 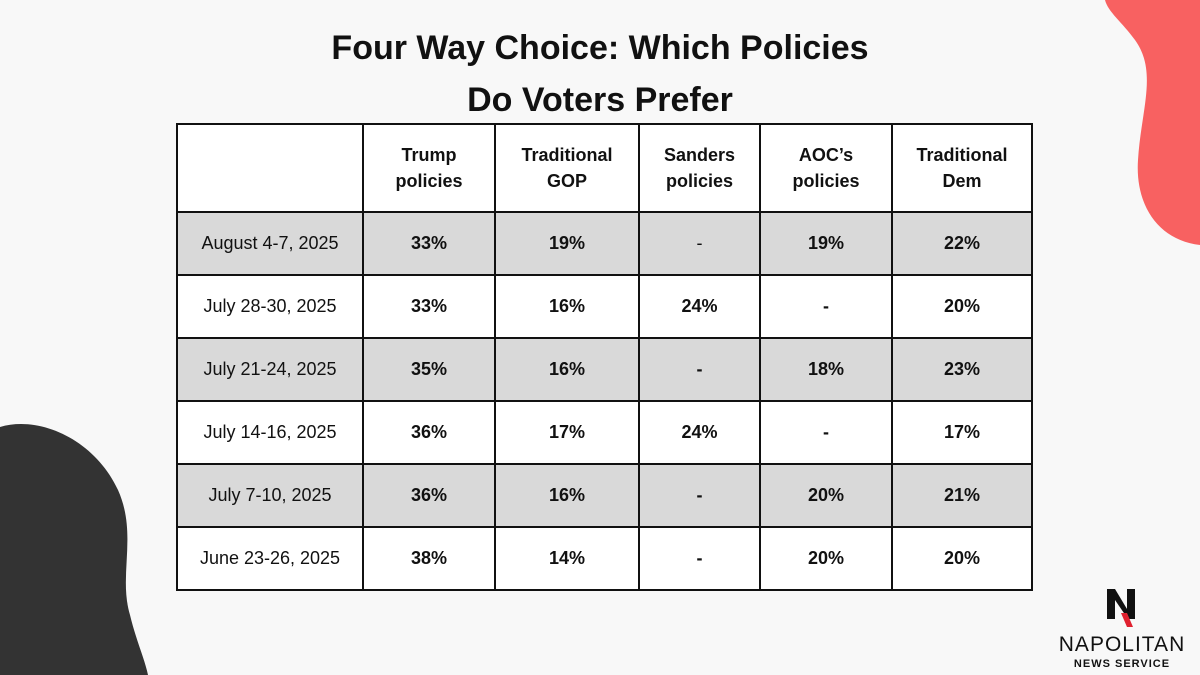 I want to click on date-cell: July 28-30, 2025, so click(x=270, y=306).